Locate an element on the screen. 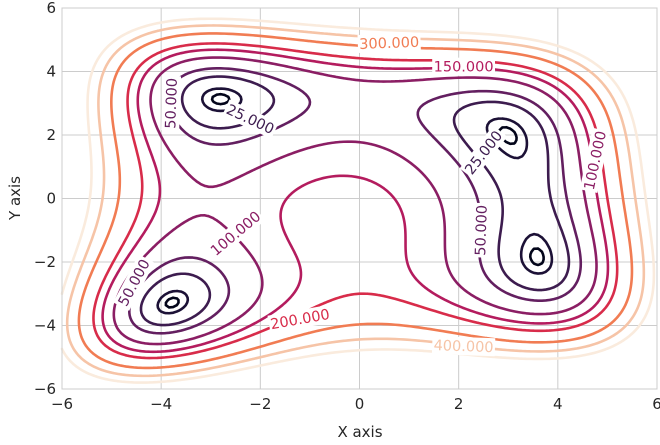 This screenshot has height=445, width=660. x-axis-label: X axis is located at coordinates (359, 432).